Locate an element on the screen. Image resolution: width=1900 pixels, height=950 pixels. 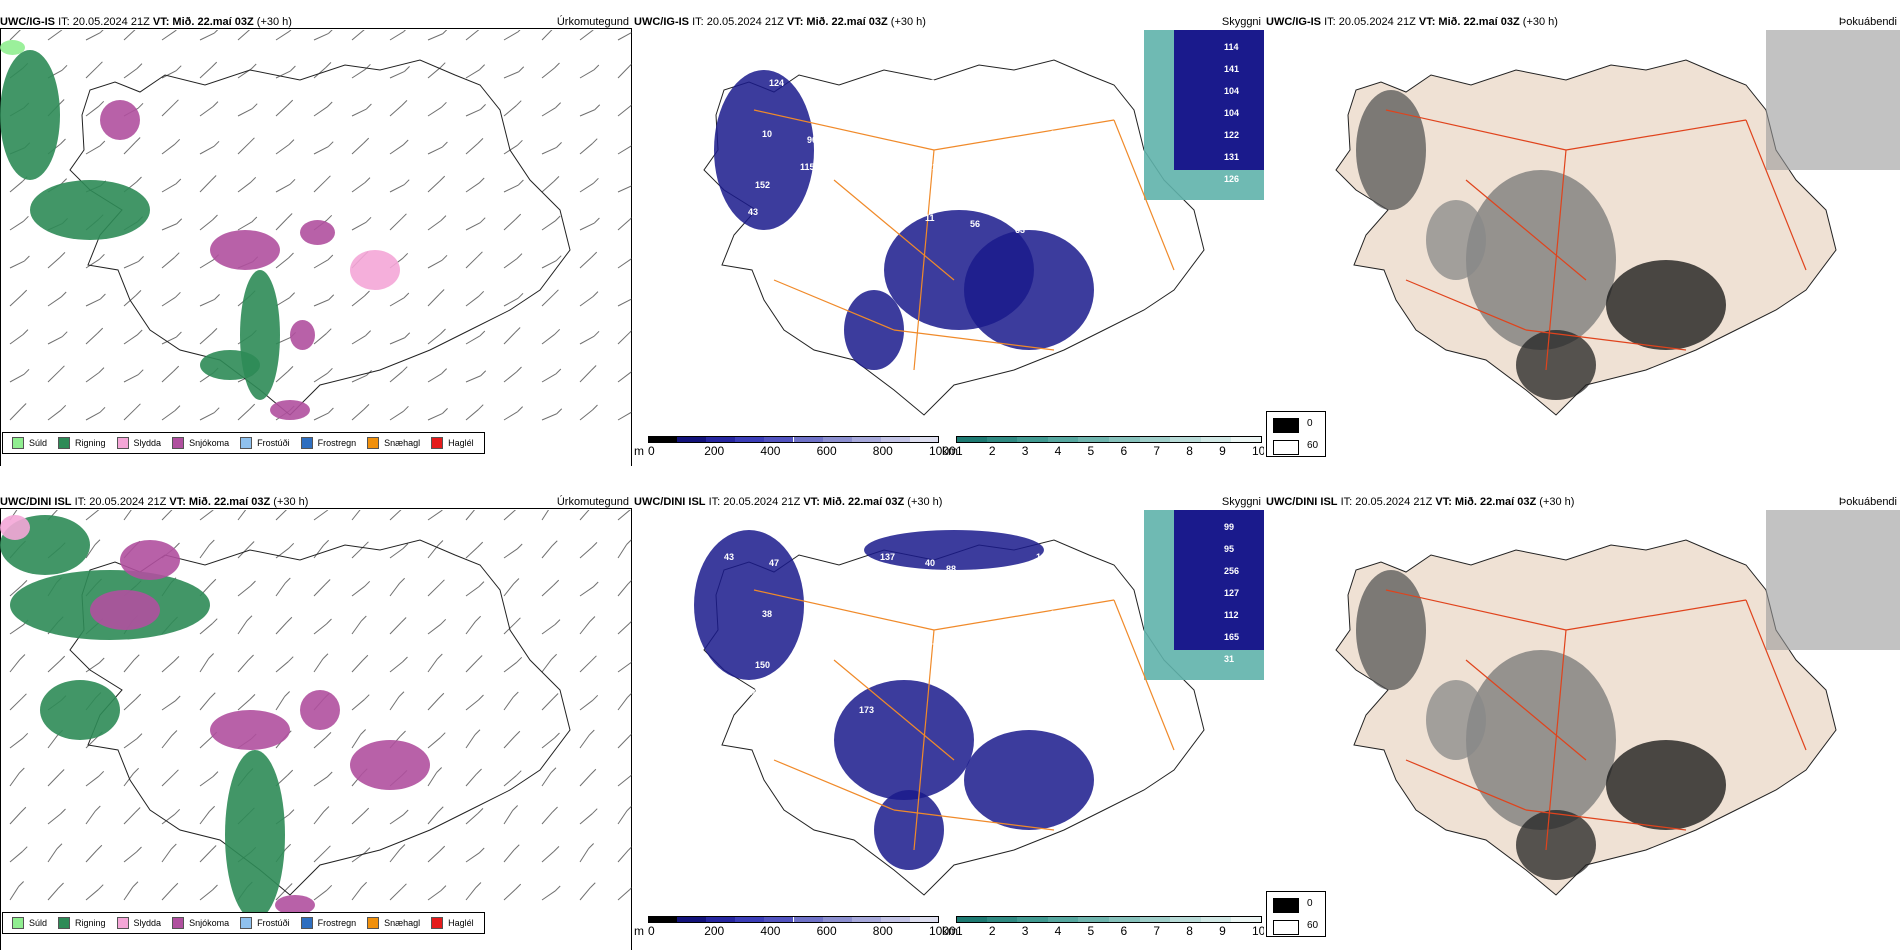
ocean-ceiling-label: 126 is located at coordinates (1231, 179).